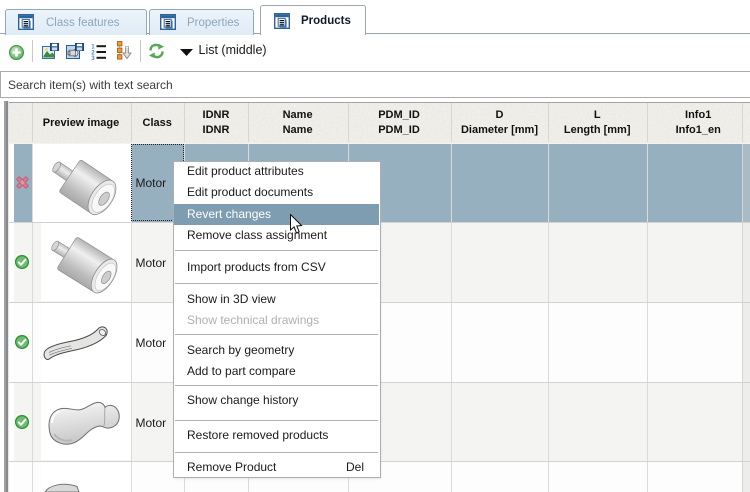  What do you see at coordinates (93, 47) in the screenshot?
I see `svg-text: 1` at bounding box center [93, 47].